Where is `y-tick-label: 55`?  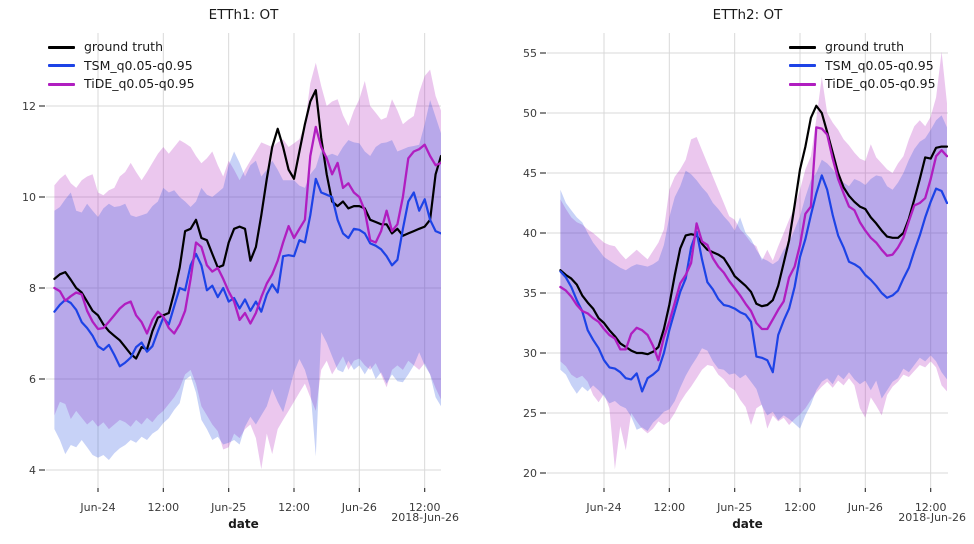 y-tick-label: 55 is located at coordinates (530, 53).